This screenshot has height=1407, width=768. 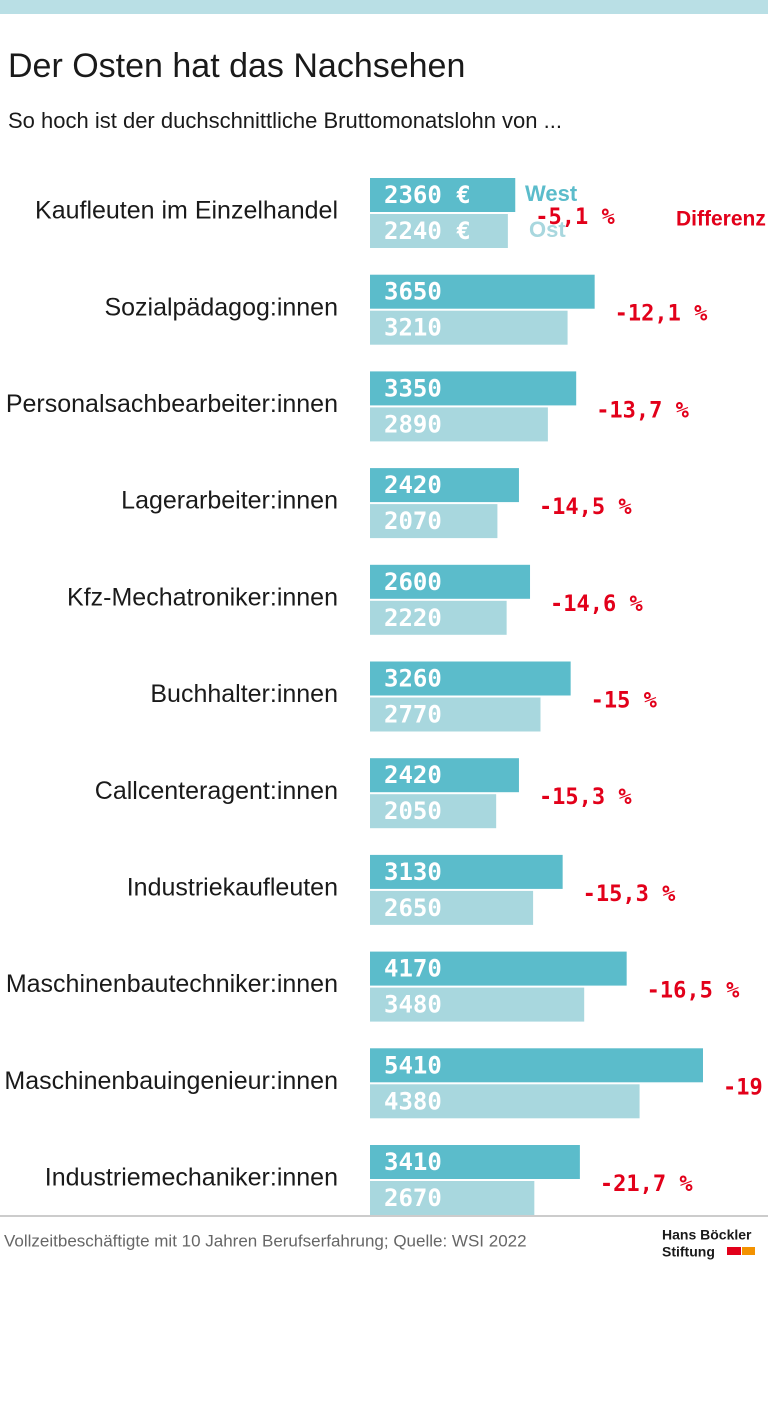 What do you see at coordinates (547, 229) in the screenshot?
I see `legend-entry: Ost` at bounding box center [547, 229].